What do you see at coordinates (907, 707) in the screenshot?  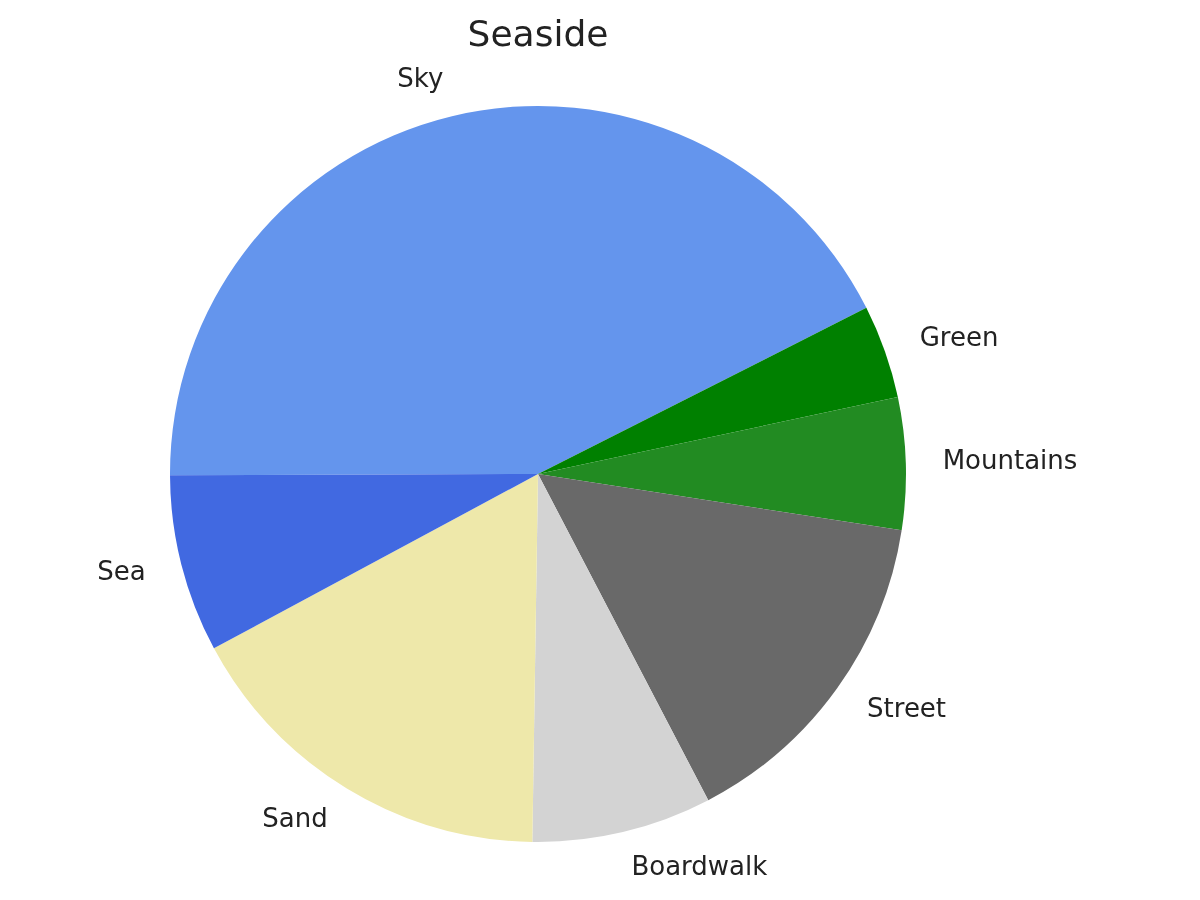 I see `slice-label: Street` at bounding box center [907, 707].